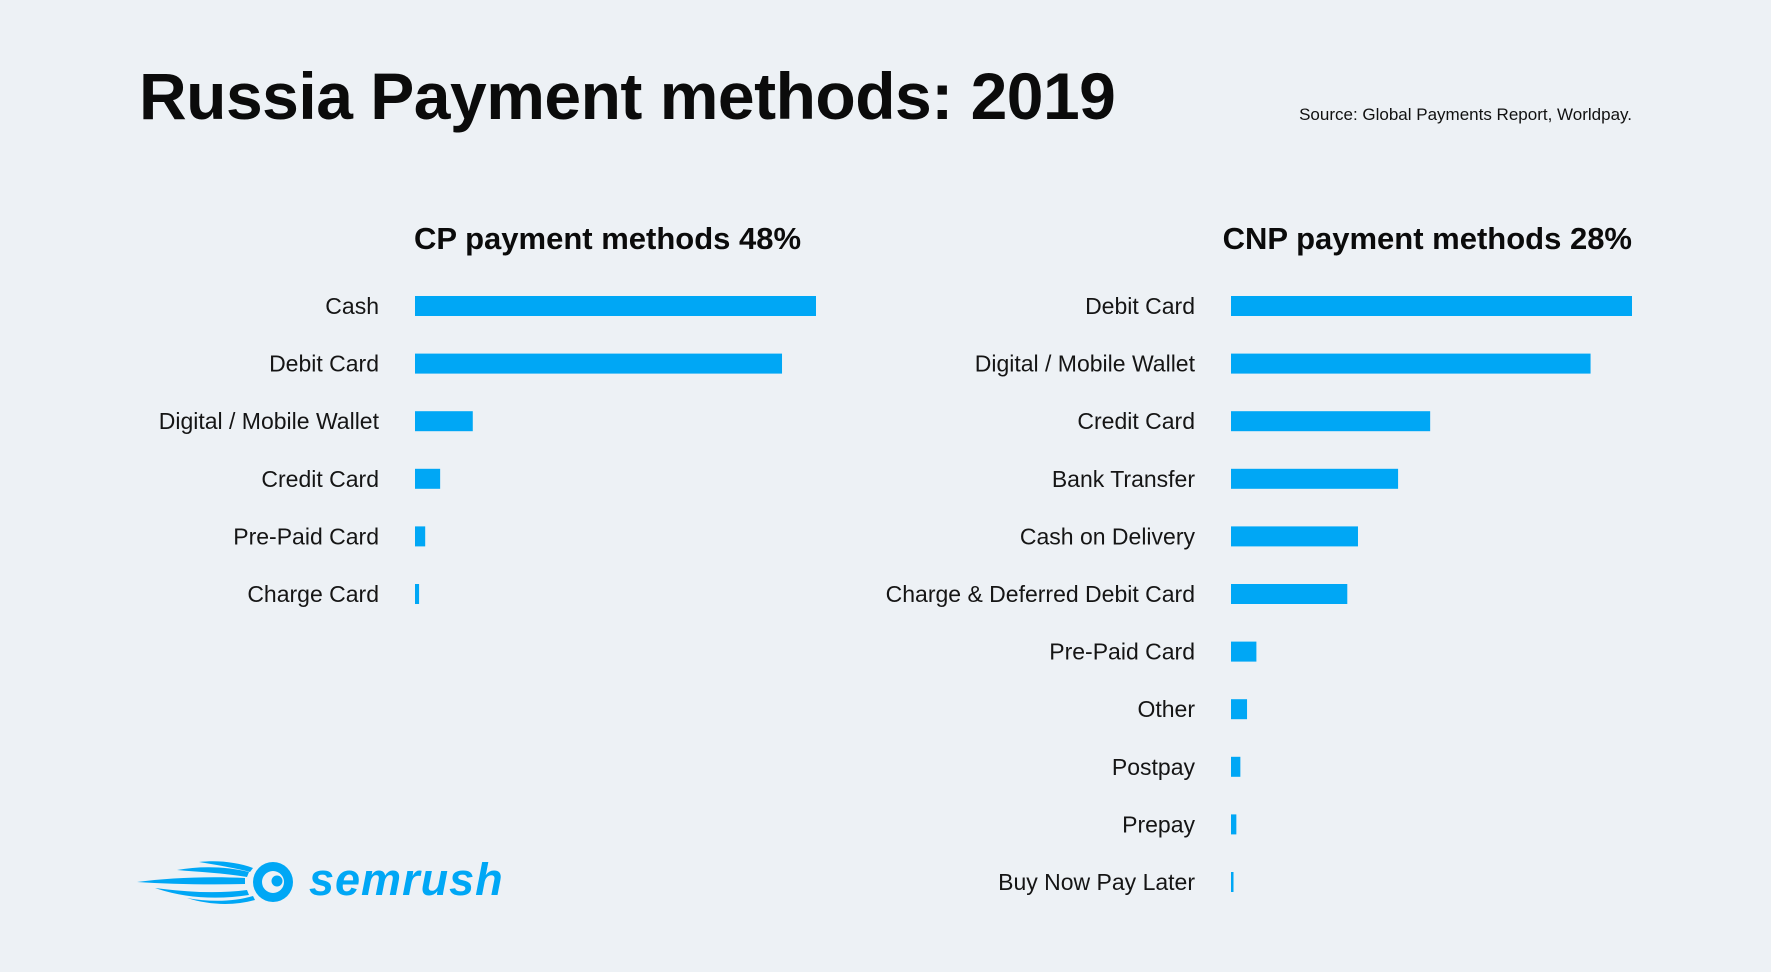 This screenshot has height=972, width=1771. I want to click on cnp-chart-title: CNP payment methods 28%, so click(1427, 238).